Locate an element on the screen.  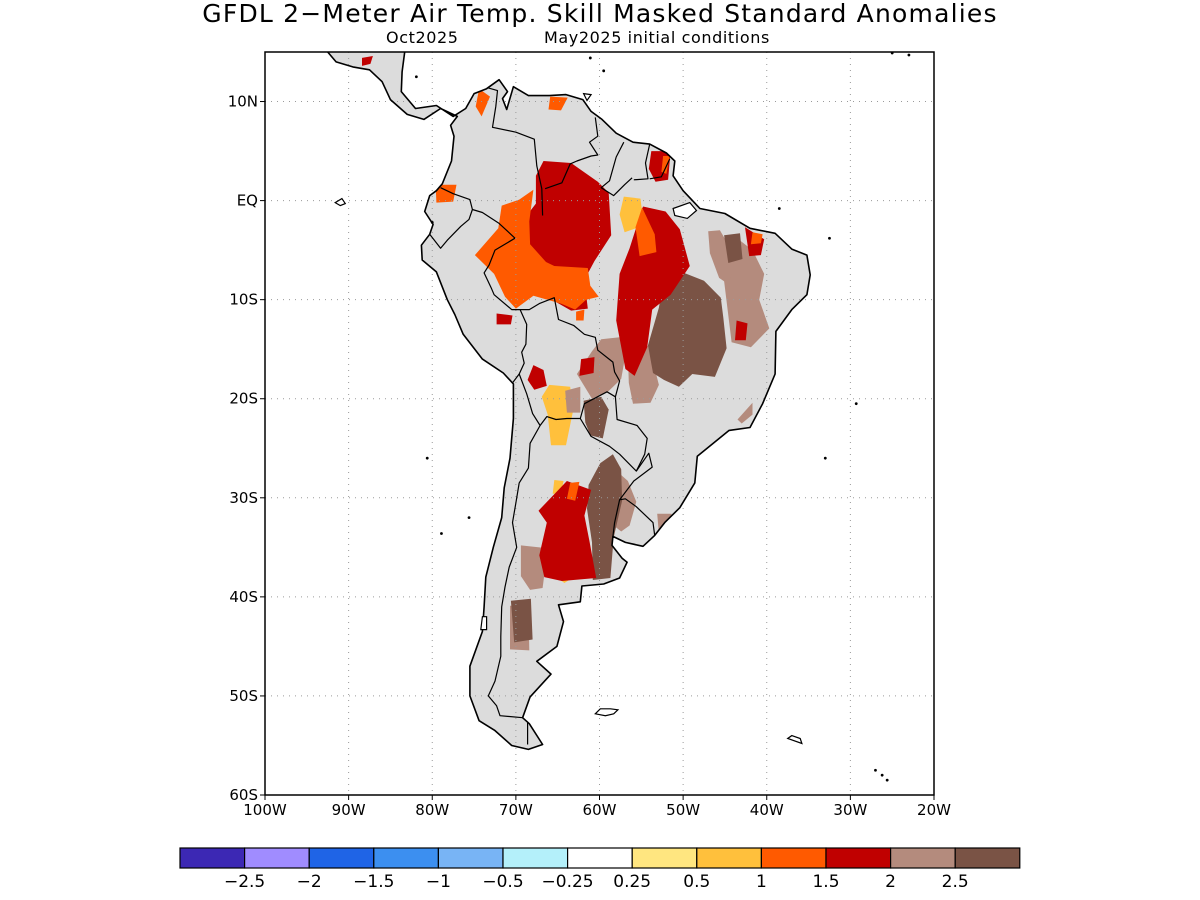
anomaly-region-0.5-1 is located at coordinates (557, 415).